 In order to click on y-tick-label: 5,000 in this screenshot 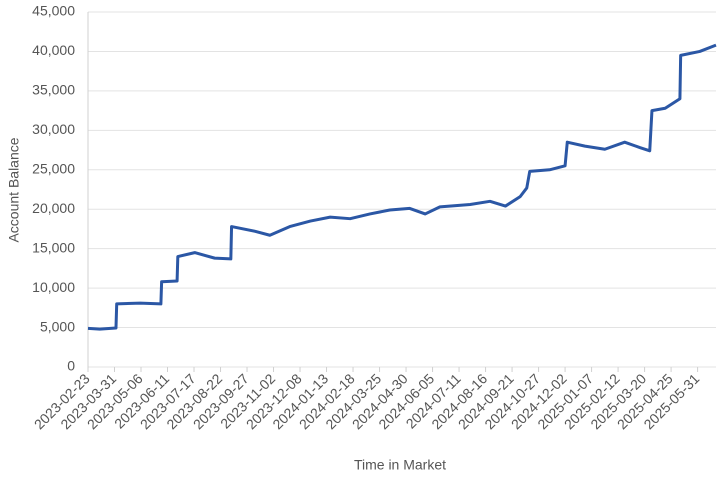, I will do `click(57, 326)`.